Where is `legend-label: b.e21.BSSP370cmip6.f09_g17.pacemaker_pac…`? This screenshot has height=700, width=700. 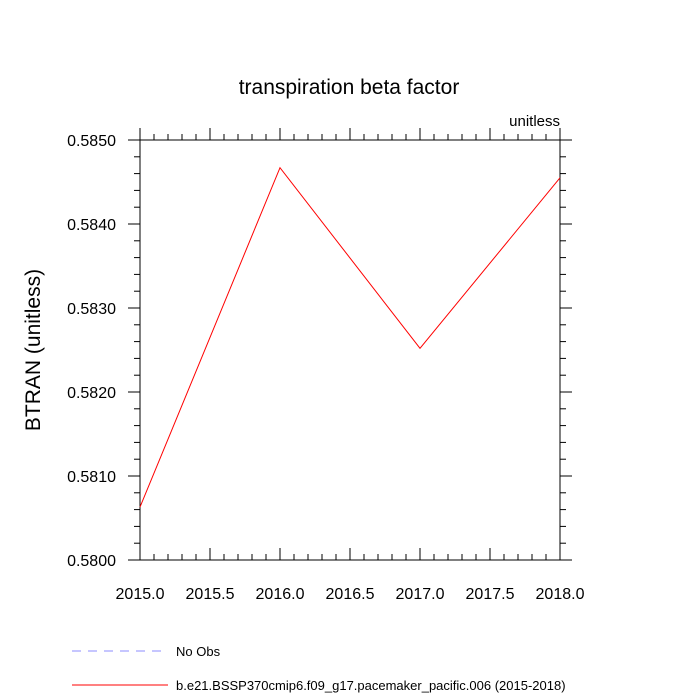 legend-label: b.e21.BSSP370cmip6.f09_g17.pacemaker_pac… is located at coordinates (371, 685).